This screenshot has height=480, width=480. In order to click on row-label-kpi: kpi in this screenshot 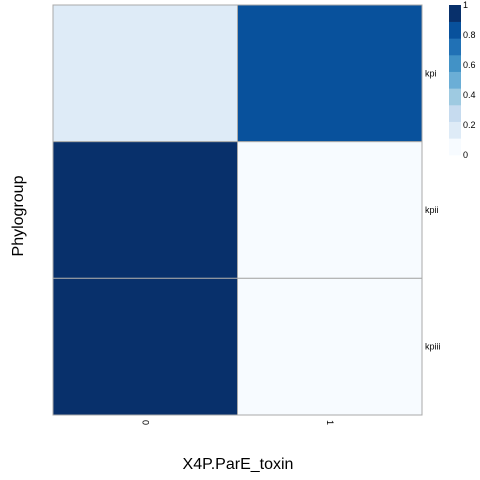, I will do `click(431, 73)`.